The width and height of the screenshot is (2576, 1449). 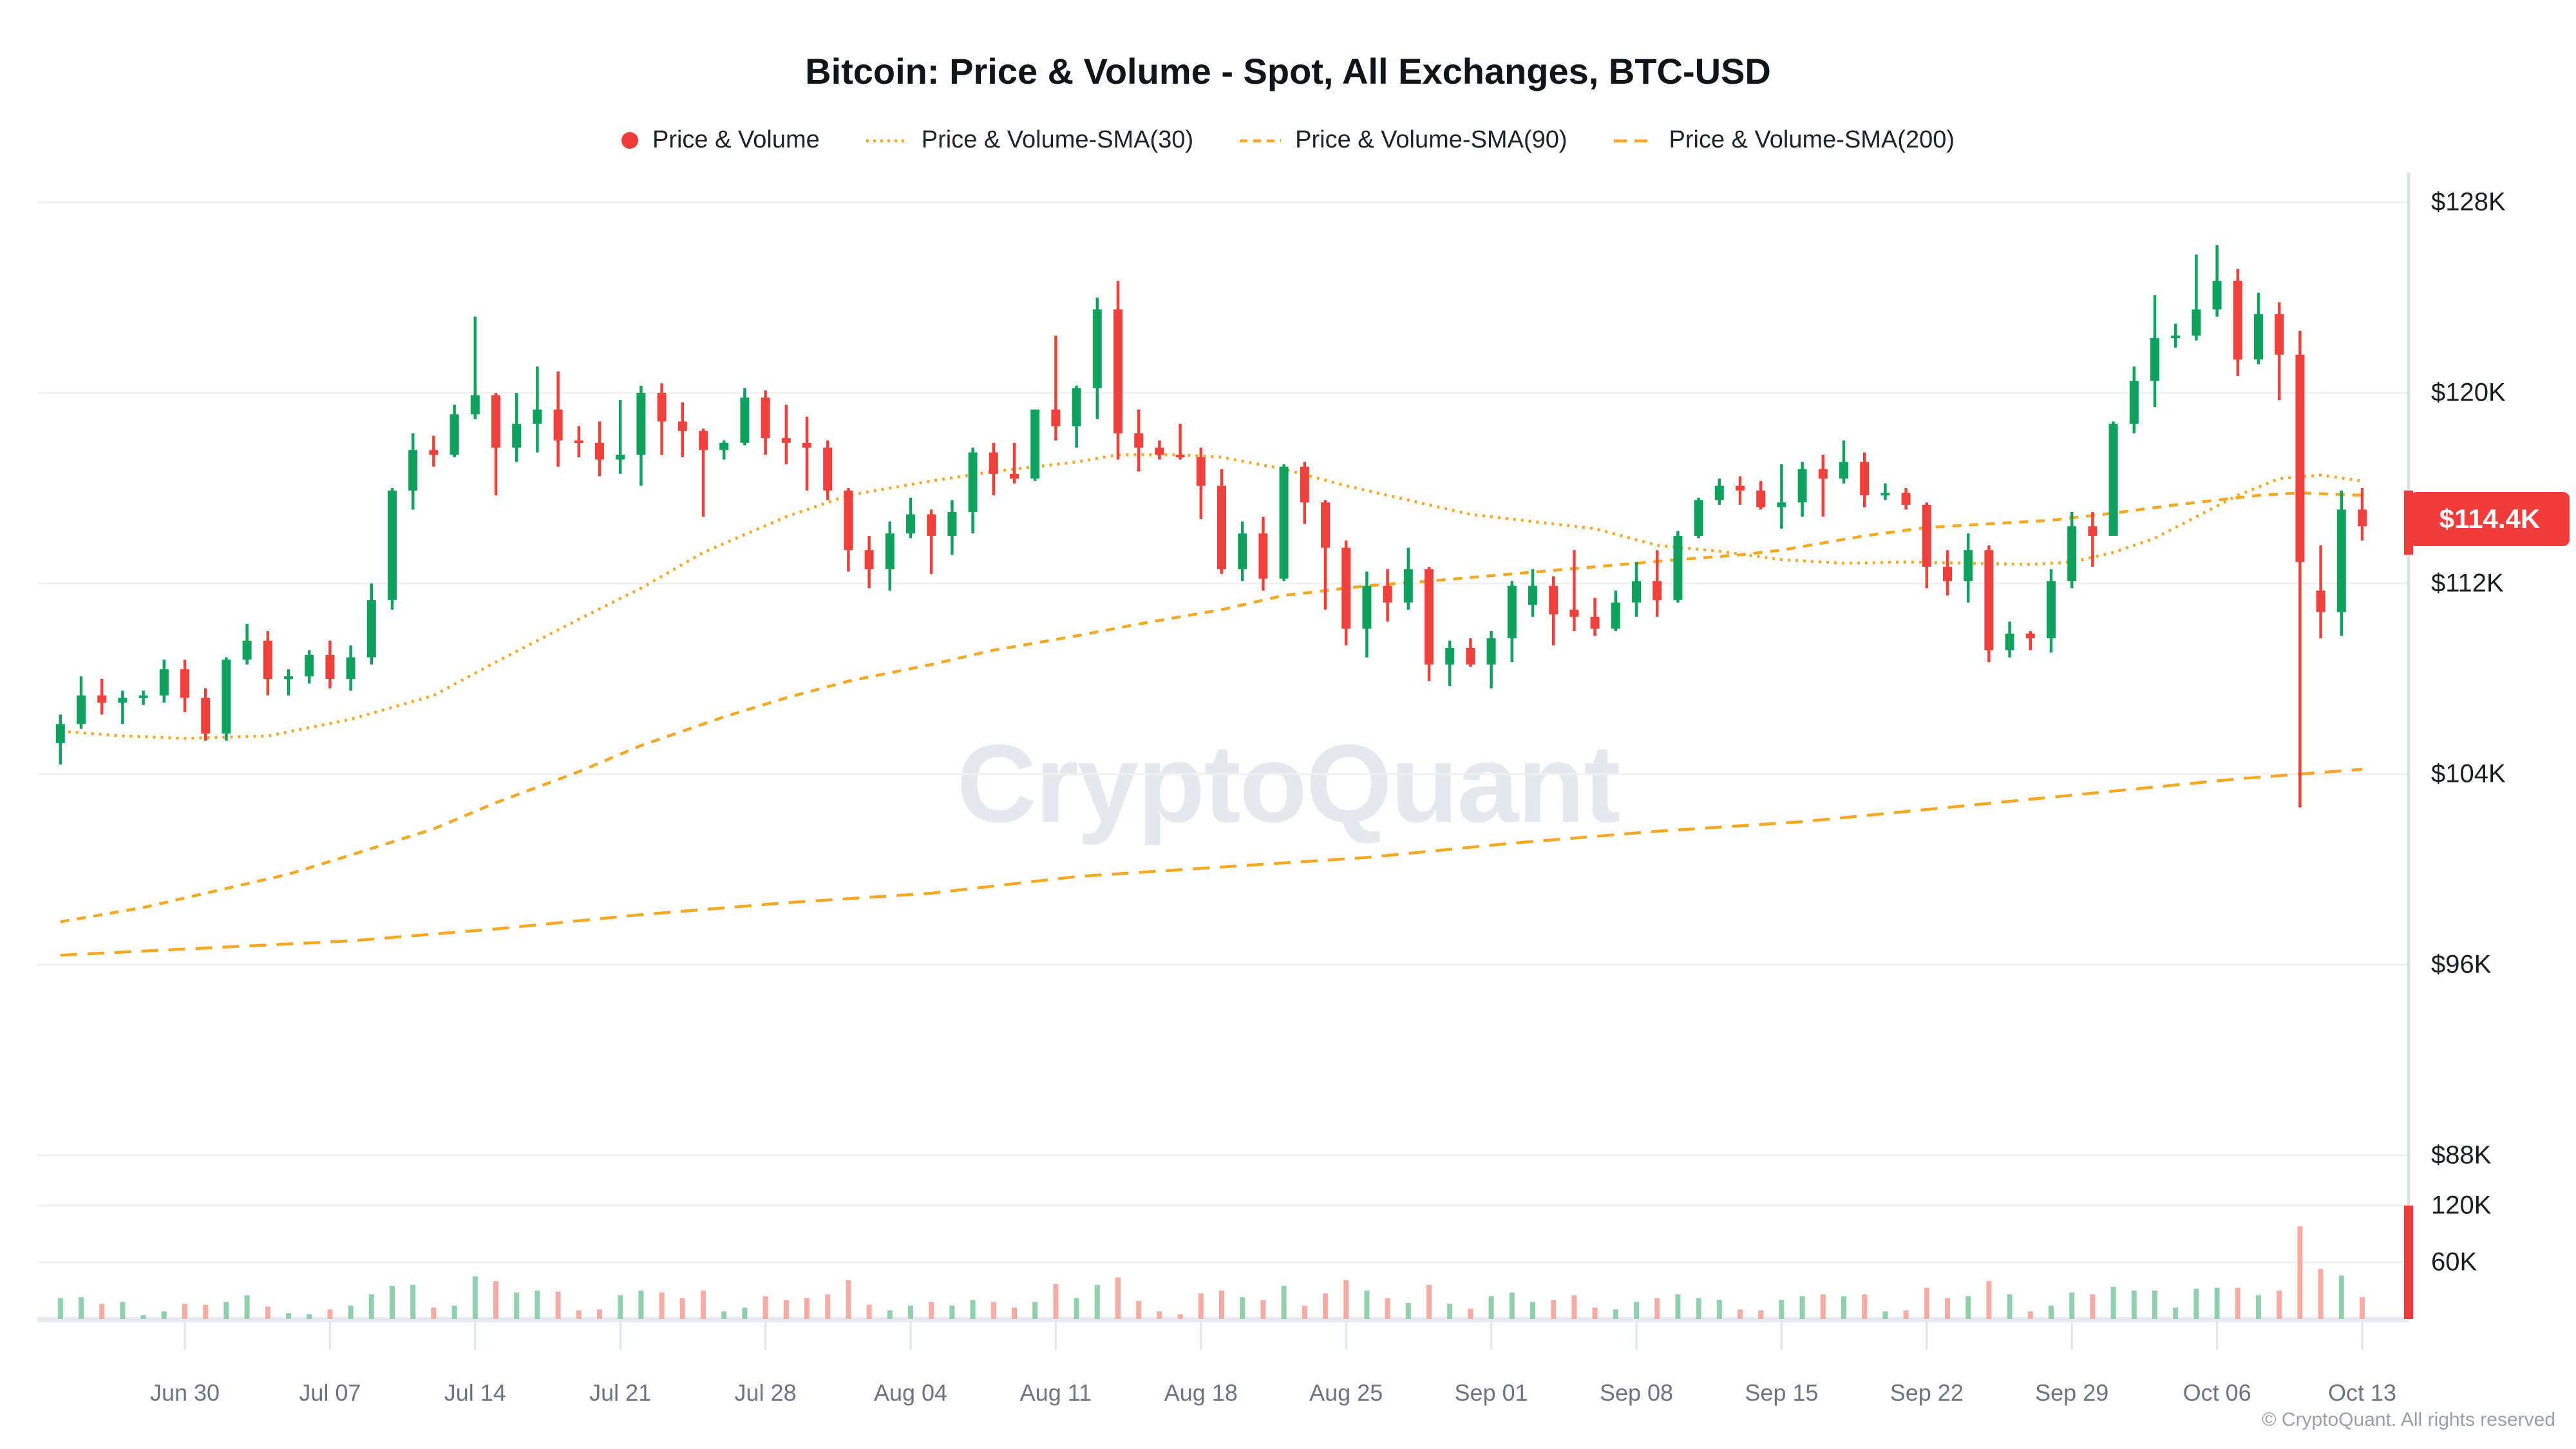 What do you see at coordinates (1201, 1393) in the screenshot?
I see `date-axis-label: Aug 18` at bounding box center [1201, 1393].